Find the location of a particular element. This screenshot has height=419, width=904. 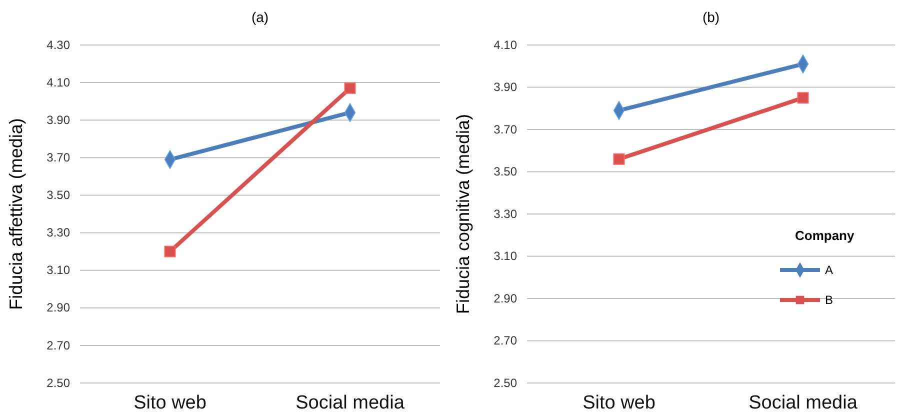

y-axis-title: Fiducia cognitiva (media) is located at coordinates (463, 214).